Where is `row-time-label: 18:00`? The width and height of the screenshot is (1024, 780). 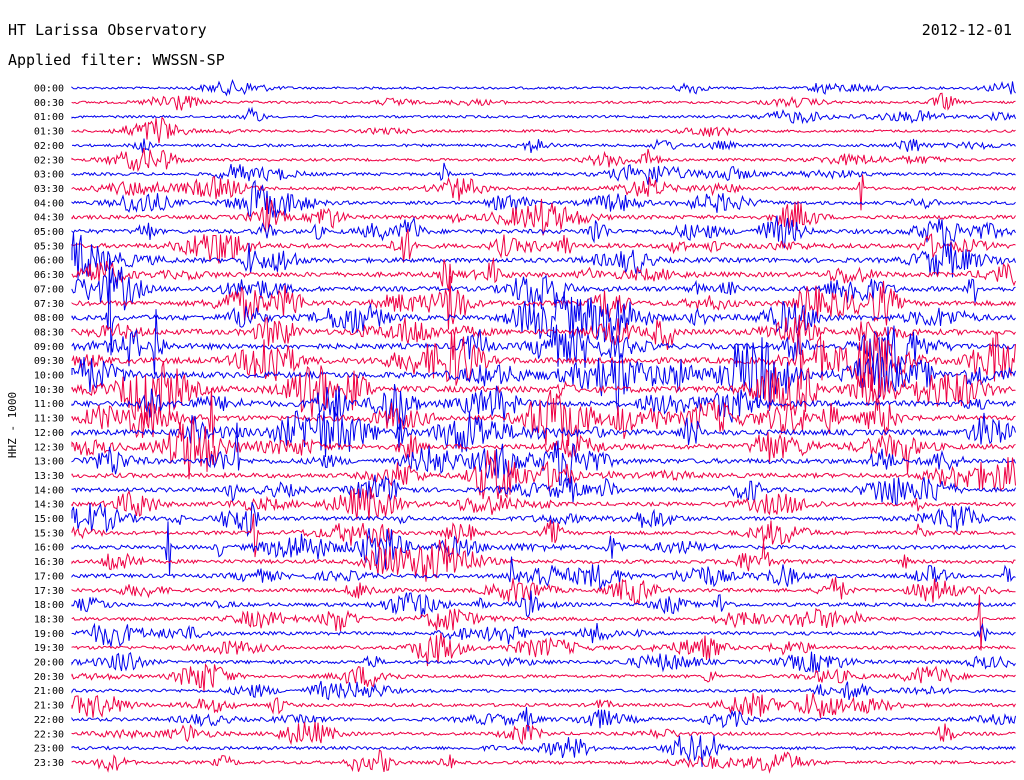 row-time-label: 18:00 is located at coordinates (49, 605).